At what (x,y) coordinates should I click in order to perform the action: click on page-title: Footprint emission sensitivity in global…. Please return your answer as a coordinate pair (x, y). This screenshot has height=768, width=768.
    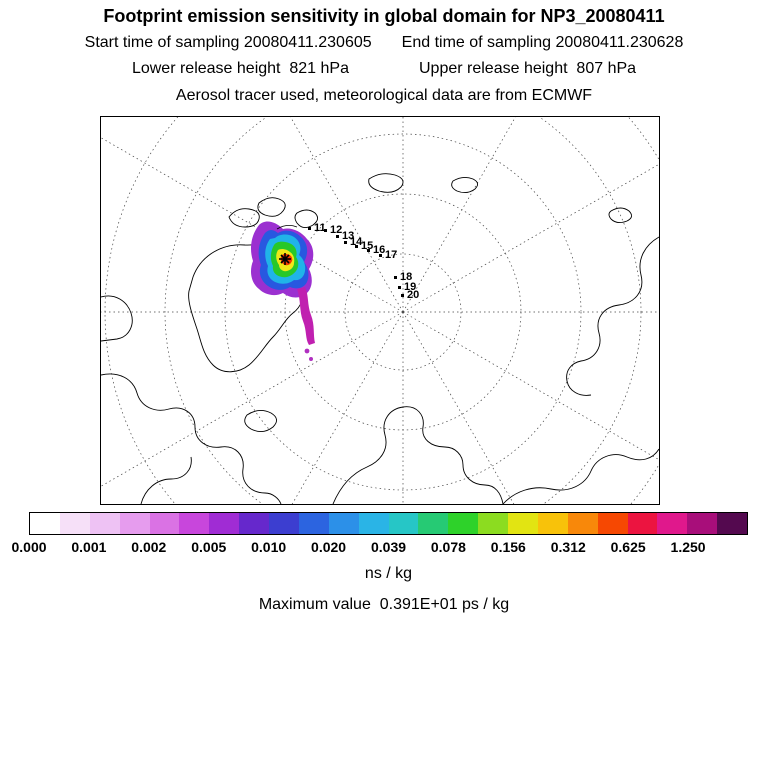
    Looking at the image, I should click on (384, 16).